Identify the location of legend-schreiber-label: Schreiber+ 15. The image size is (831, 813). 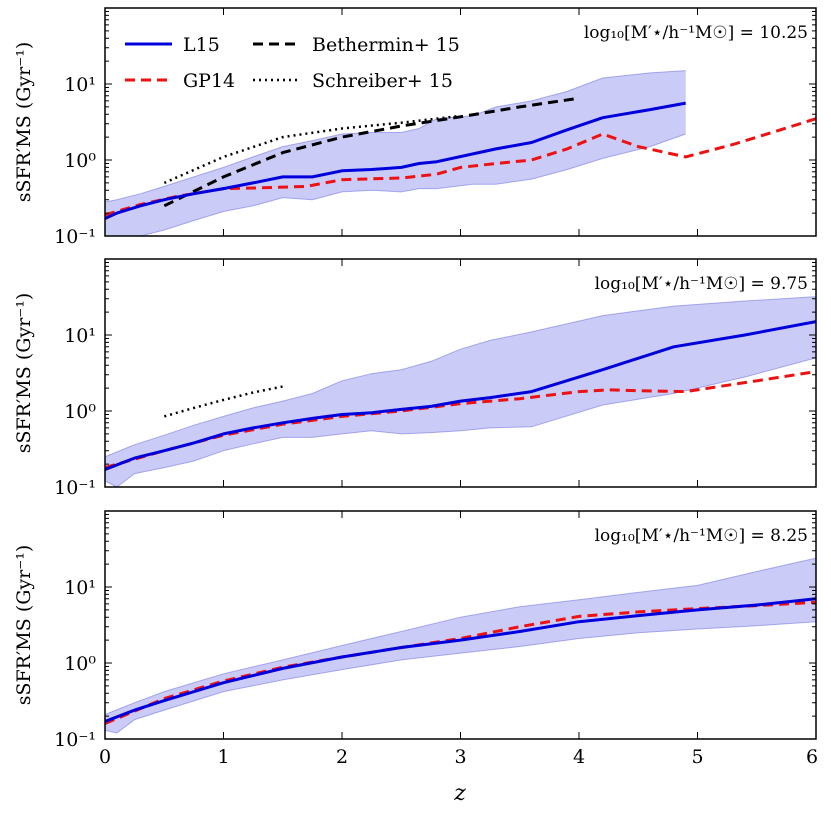
(382, 81).